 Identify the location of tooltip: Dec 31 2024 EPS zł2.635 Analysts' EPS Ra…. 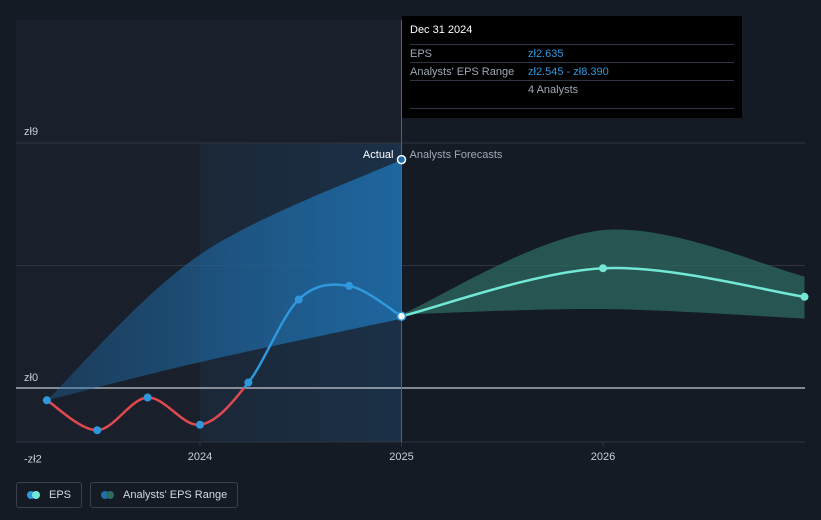
(572, 67).